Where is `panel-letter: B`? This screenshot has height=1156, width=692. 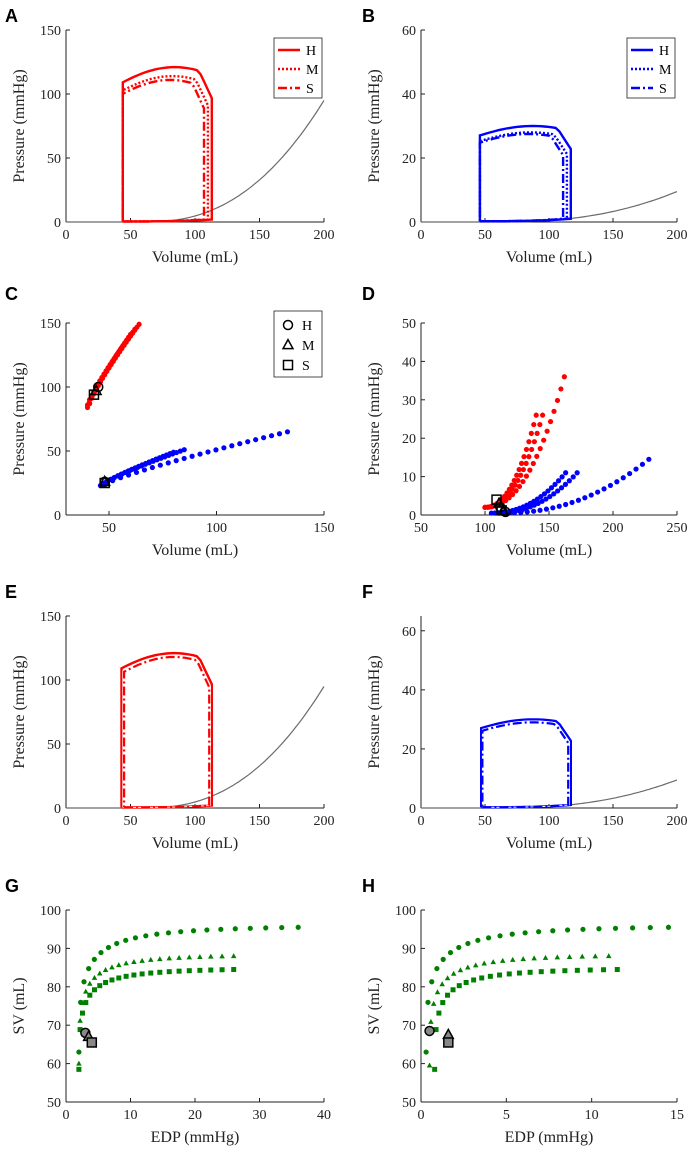 panel-letter: B is located at coordinates (368, 16).